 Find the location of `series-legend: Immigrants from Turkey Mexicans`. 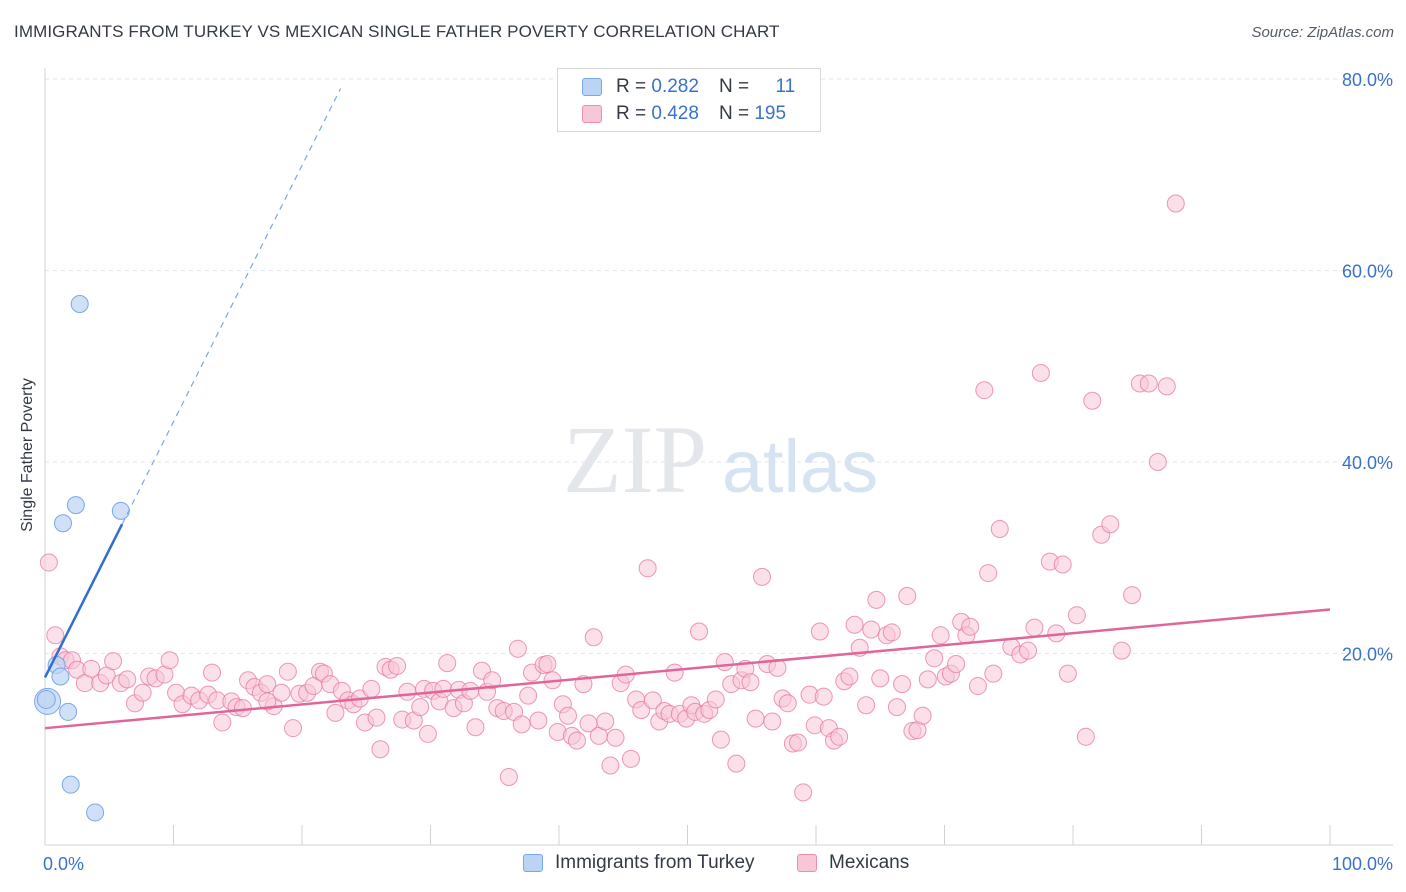

series-legend: Immigrants from Turkey Mexicans is located at coordinates (703, 864).